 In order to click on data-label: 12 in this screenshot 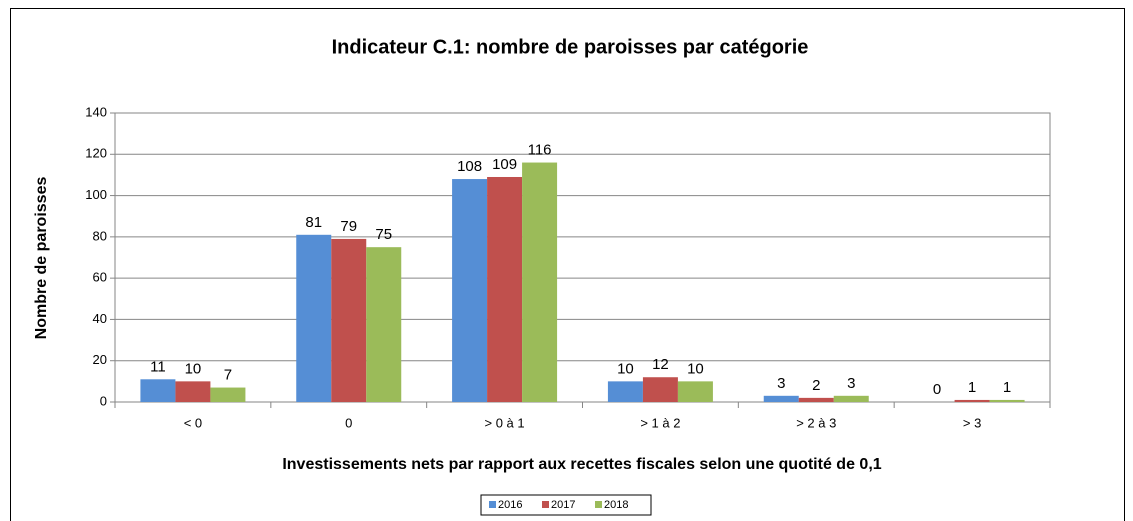, I will do `click(660, 364)`.